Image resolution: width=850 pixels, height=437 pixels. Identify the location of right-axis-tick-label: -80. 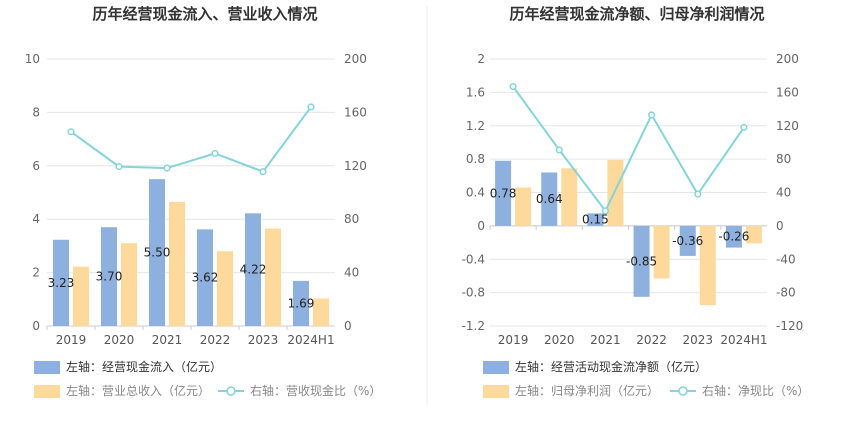
(786, 293).